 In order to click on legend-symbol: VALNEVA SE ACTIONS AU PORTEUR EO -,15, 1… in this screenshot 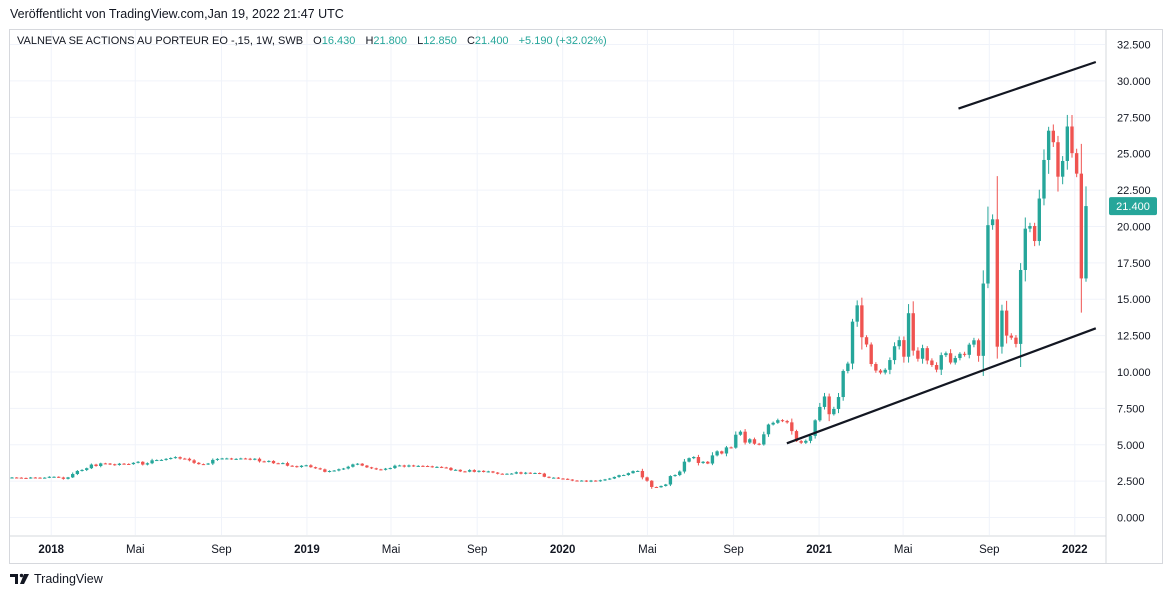, I will do `click(160, 41)`.